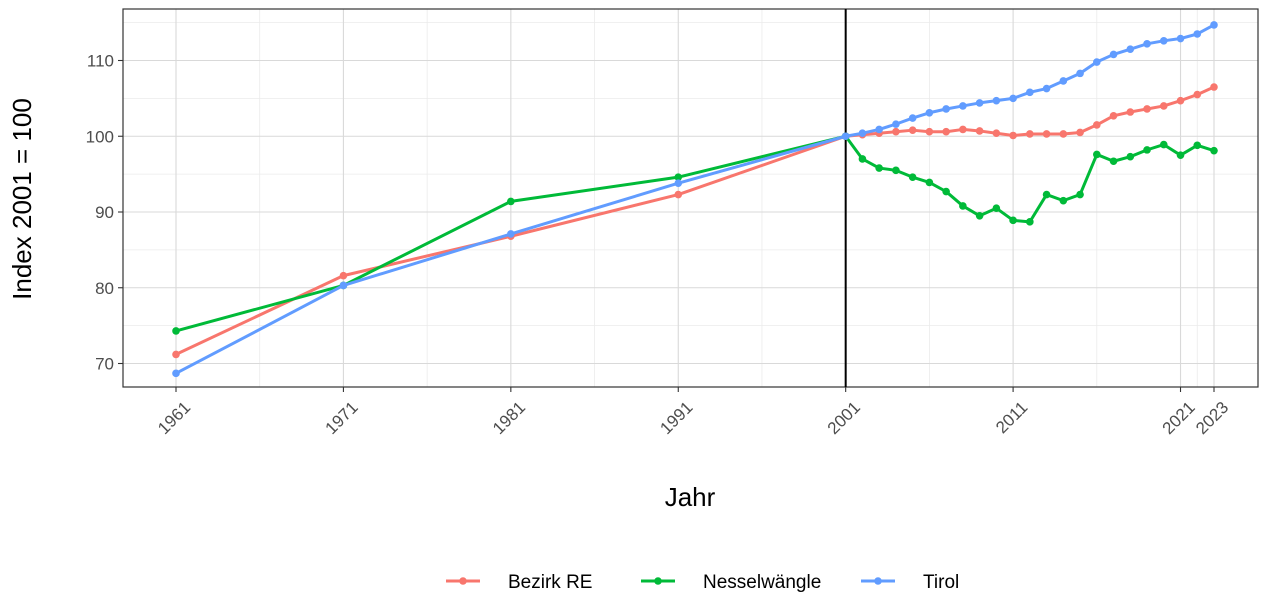 The width and height of the screenshot is (1261, 595). What do you see at coordinates (550, 582) in the screenshot?
I see `legend-label: Bezirk RE` at bounding box center [550, 582].